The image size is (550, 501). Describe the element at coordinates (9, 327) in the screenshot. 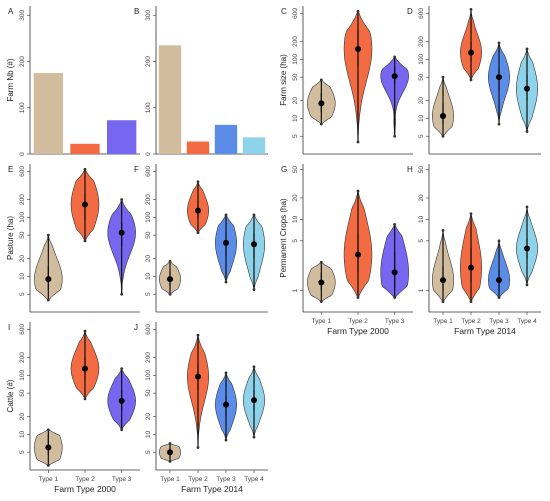

I see `panel-letter: I` at that location.